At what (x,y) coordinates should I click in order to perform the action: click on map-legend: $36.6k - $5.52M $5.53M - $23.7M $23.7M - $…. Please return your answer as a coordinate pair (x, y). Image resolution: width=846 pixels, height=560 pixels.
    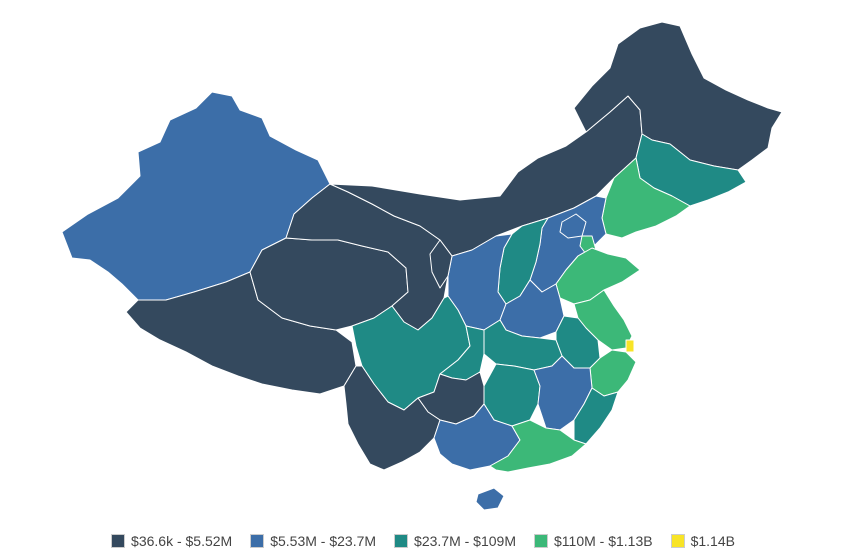
    Looking at the image, I should click on (423, 541).